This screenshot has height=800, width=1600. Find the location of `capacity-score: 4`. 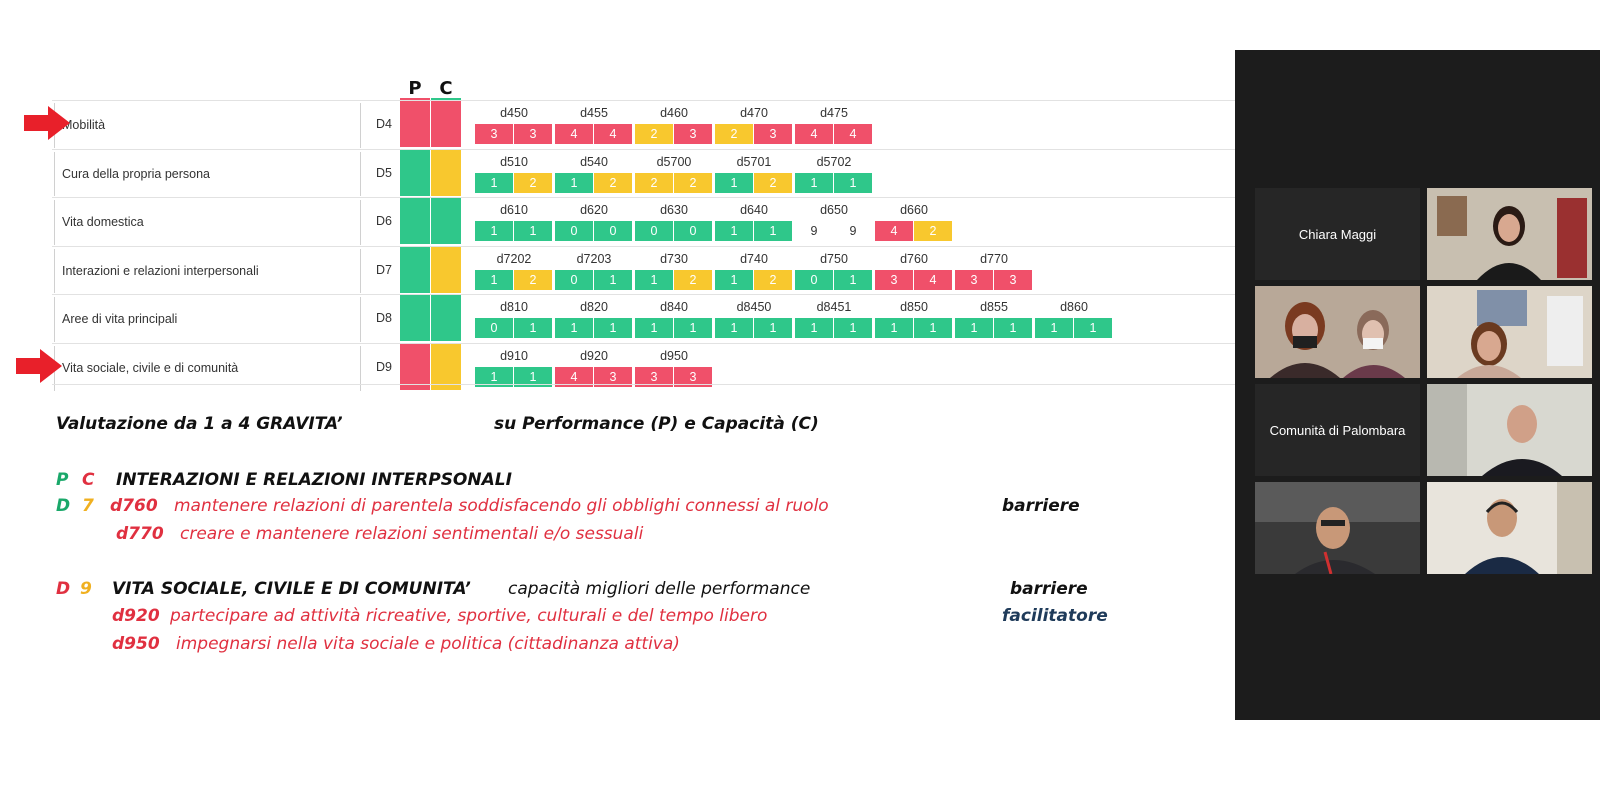

capacity-score: 4 is located at coordinates (933, 279).